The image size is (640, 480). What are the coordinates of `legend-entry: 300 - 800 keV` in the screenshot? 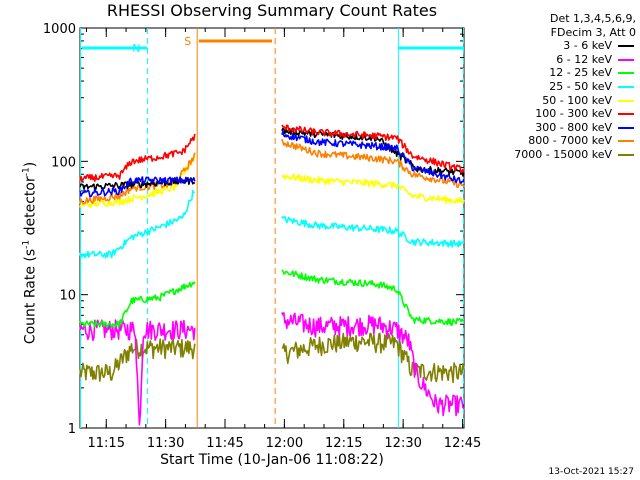 It's located at (556, 128).